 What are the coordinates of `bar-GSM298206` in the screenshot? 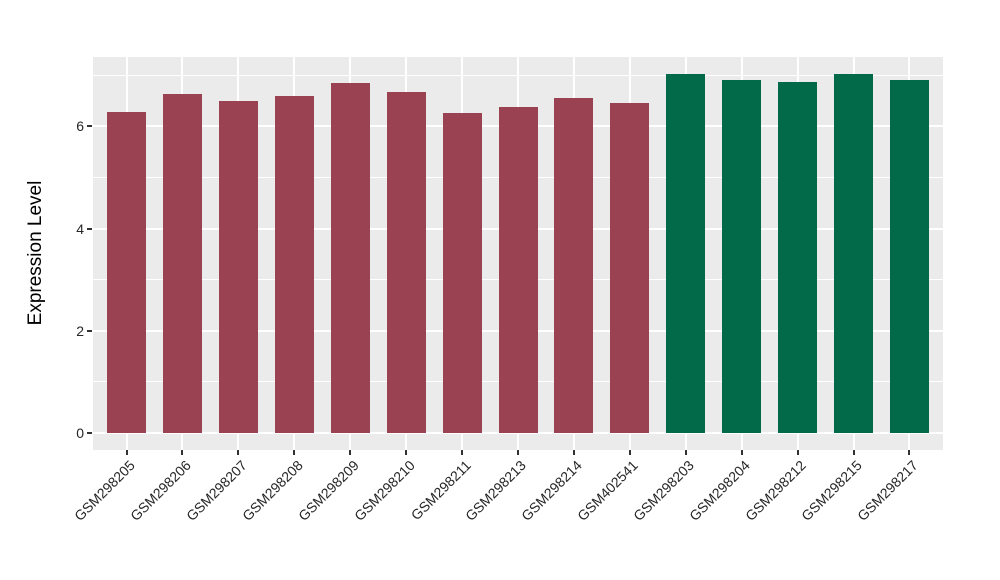 It's located at (182, 263).